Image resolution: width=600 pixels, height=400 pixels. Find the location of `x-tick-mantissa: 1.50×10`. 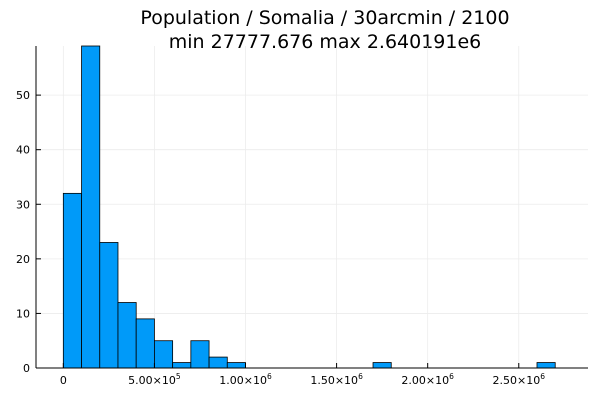

x-tick-mantissa: 1.50×10 is located at coordinates (334, 380).